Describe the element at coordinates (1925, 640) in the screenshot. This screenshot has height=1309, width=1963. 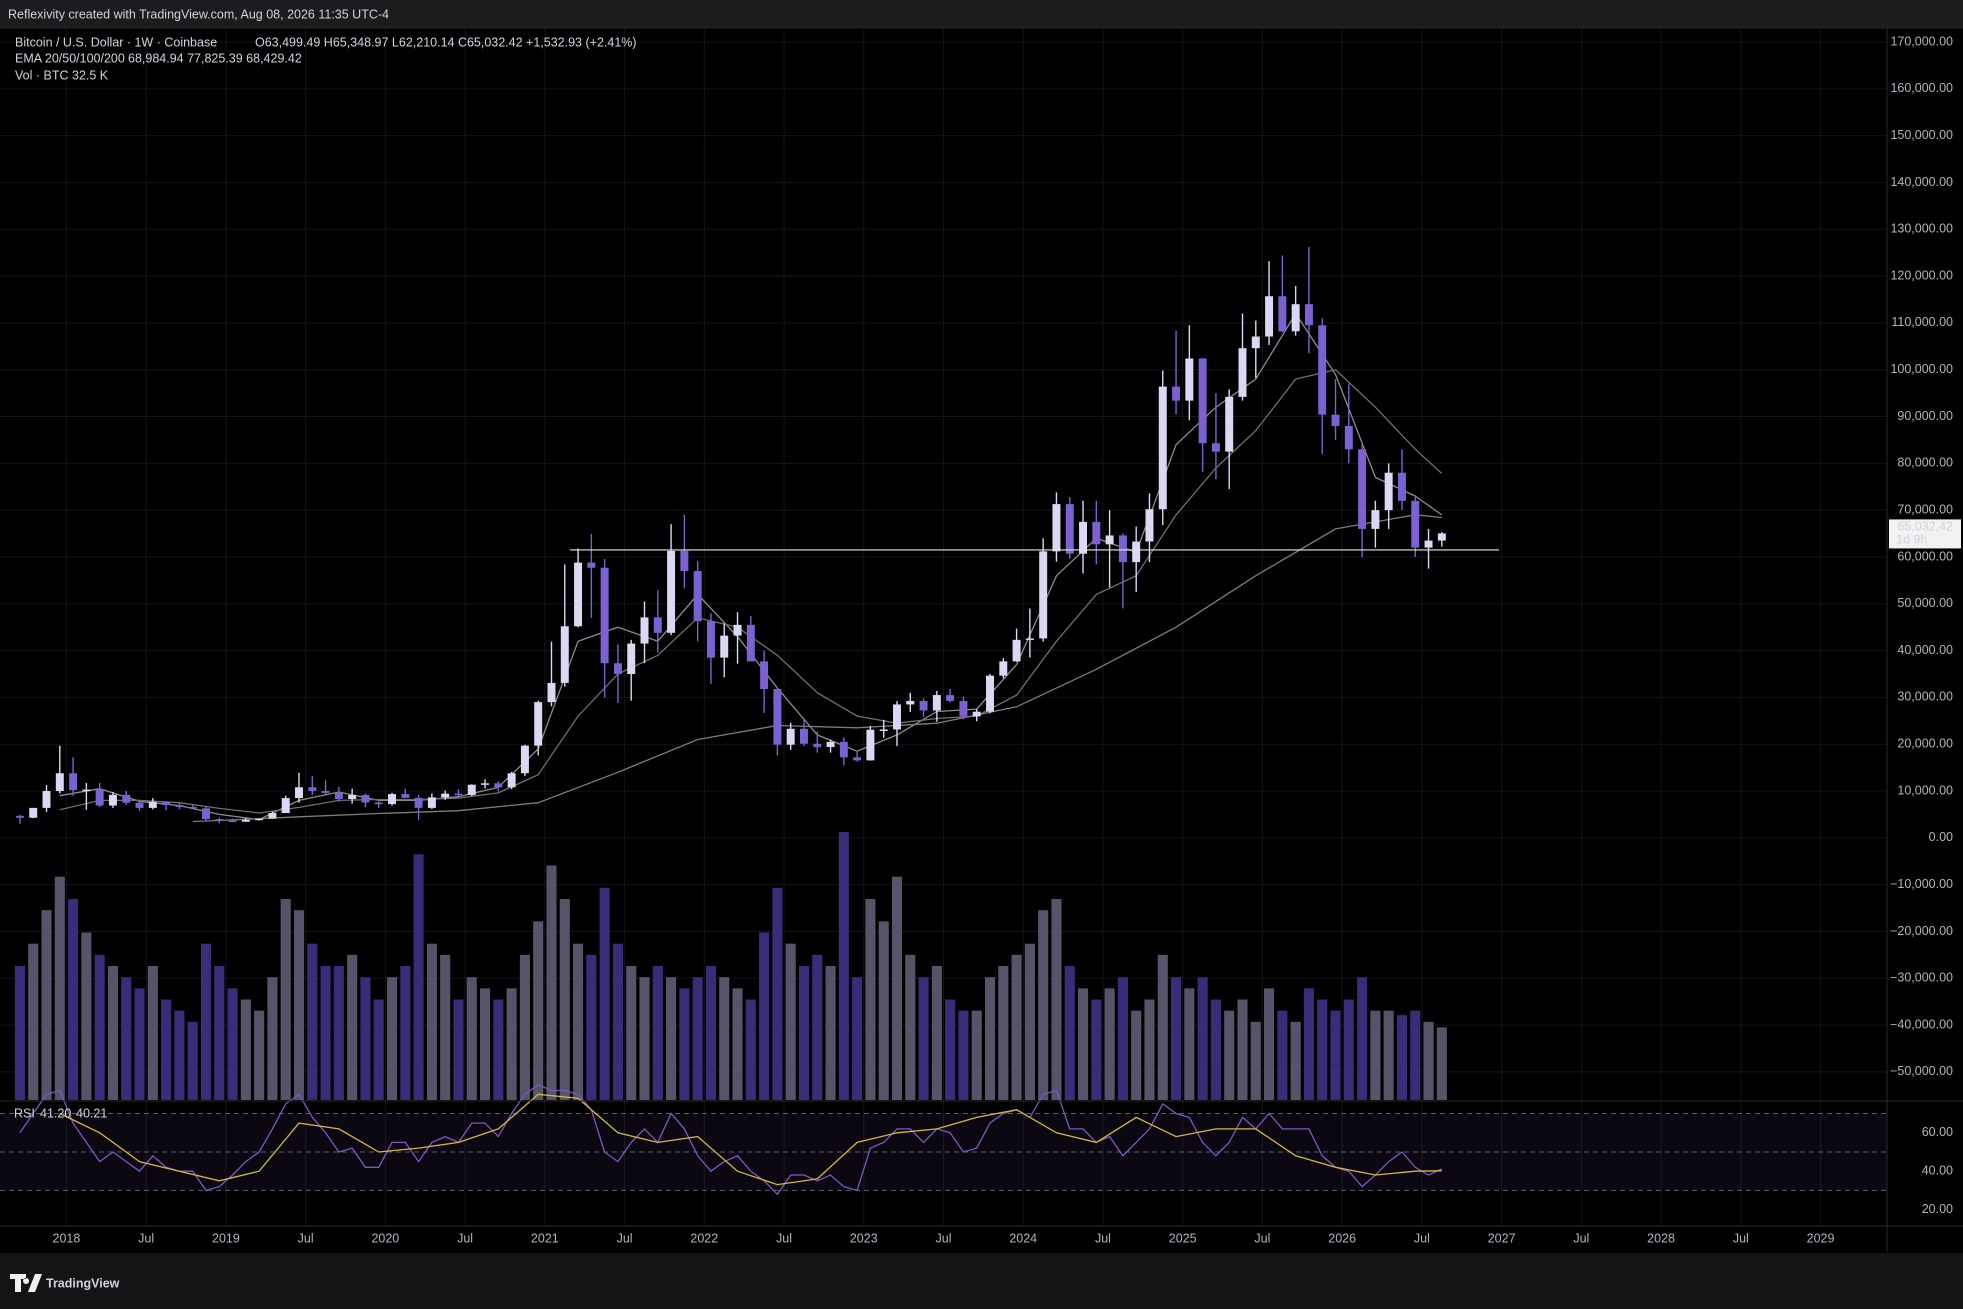
I see `price-axis-bg` at that location.